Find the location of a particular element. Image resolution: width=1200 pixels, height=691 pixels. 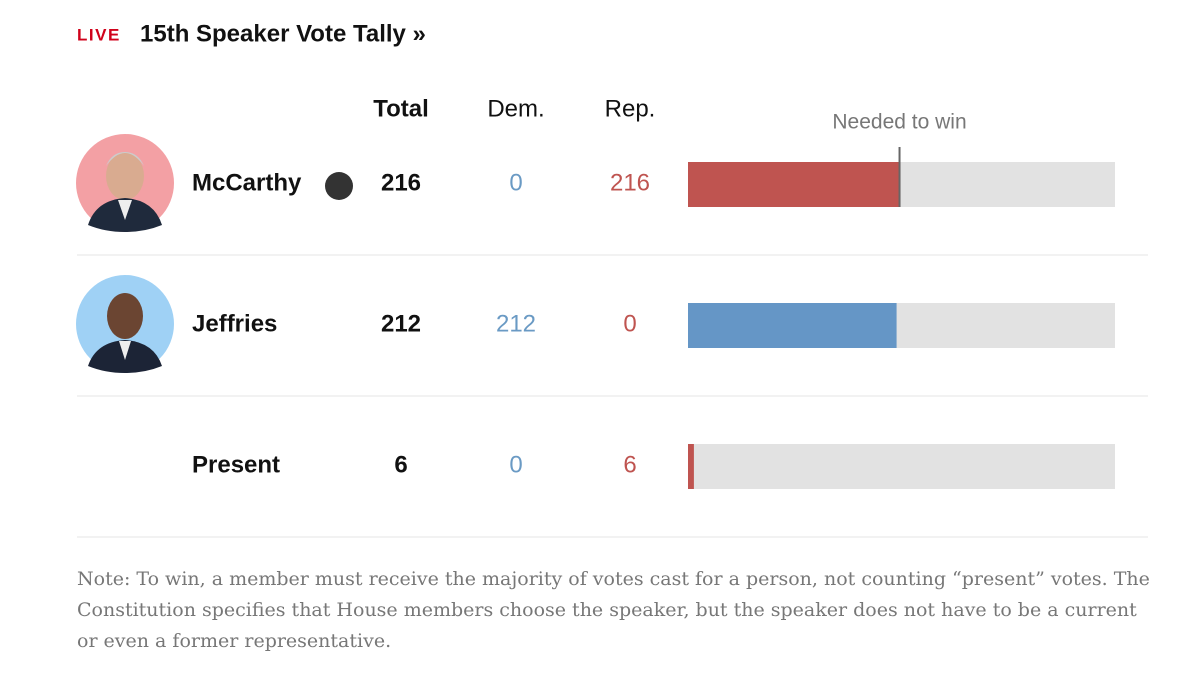

title: 15th Speaker Vote Tally » is located at coordinates (283, 33).